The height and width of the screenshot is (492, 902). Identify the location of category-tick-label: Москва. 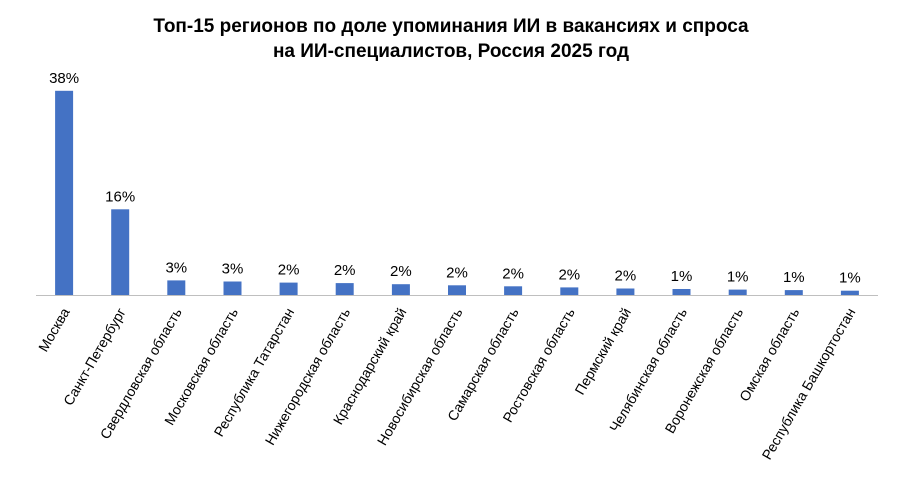
(54, 330).